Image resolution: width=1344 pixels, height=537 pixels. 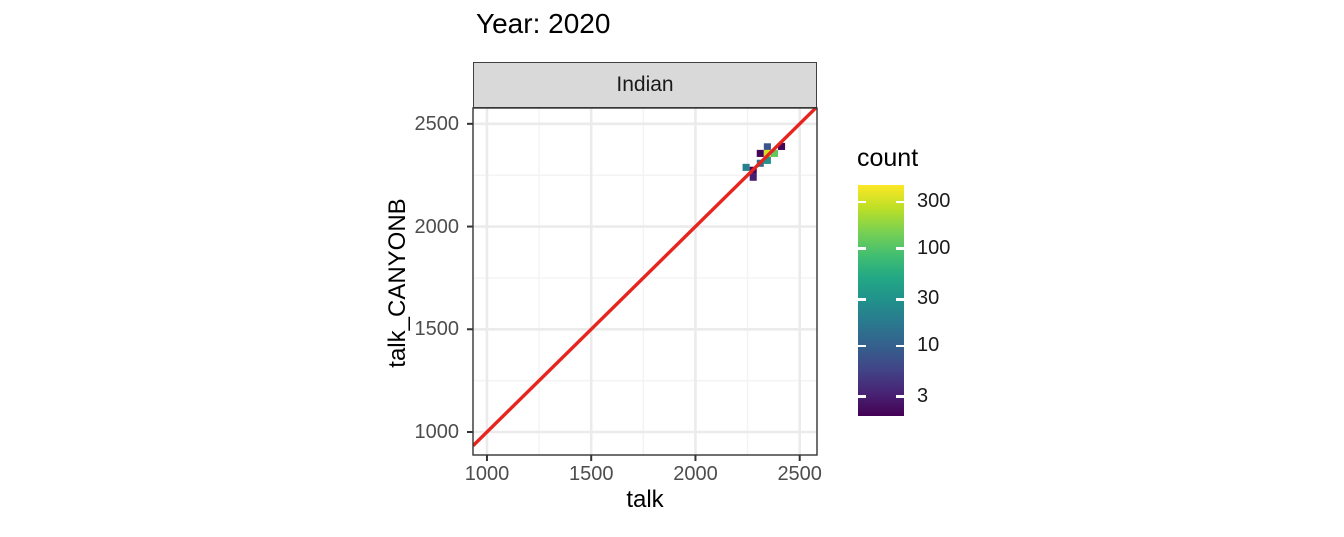 I want to click on x-tick-label: 2500, so click(x=799, y=474).